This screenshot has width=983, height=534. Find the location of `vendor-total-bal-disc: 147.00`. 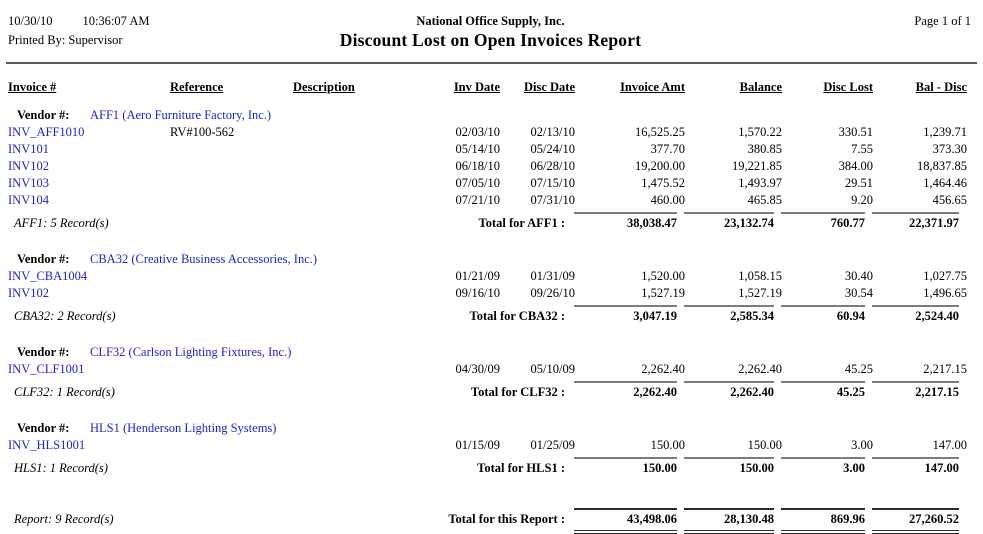

vendor-total-bal-disc: 147.00 is located at coordinates (912, 467).